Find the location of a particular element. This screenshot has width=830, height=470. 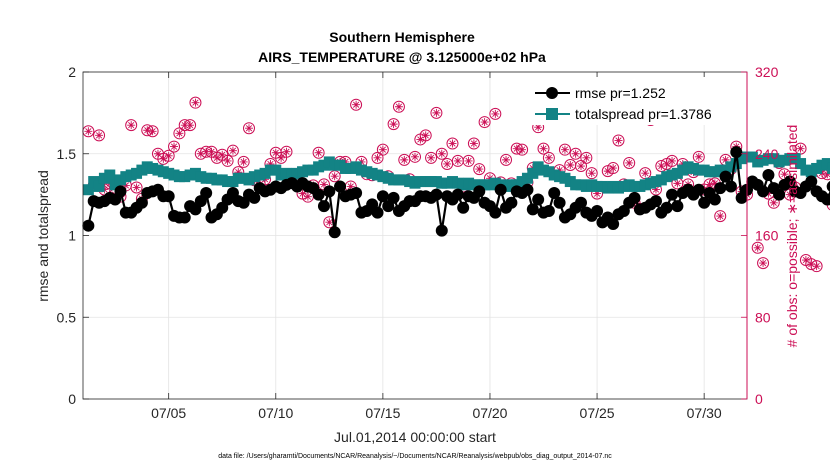

y2-tick-label: 80 is located at coordinates (763, 317).